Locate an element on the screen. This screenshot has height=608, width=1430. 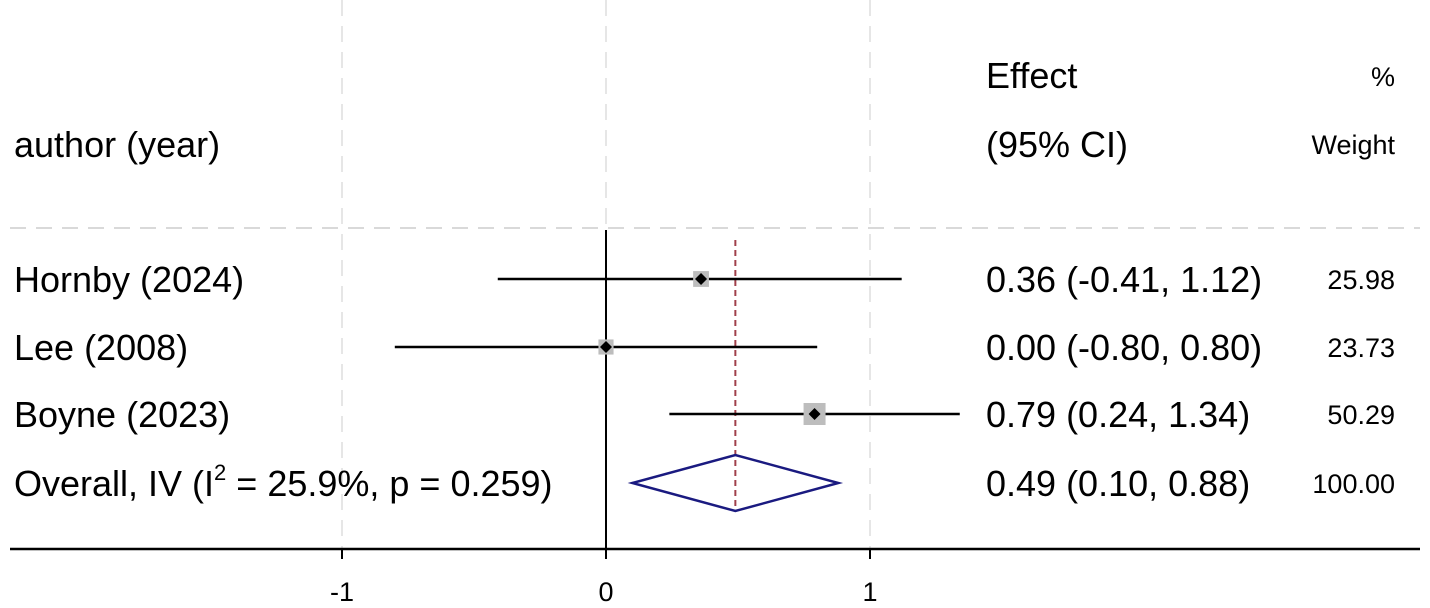
study-column-header: author (year) is located at coordinates (117, 144).